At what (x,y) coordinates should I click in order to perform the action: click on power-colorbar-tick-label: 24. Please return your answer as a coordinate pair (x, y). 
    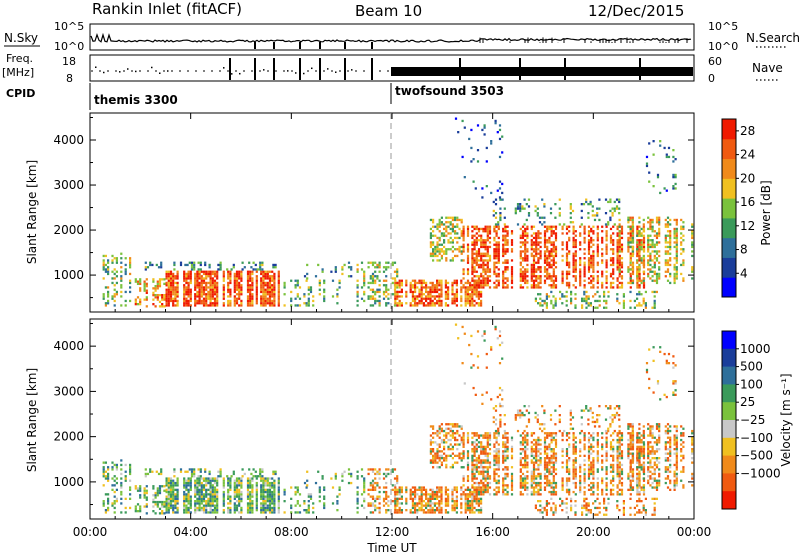
    Looking at the image, I should click on (747, 155).